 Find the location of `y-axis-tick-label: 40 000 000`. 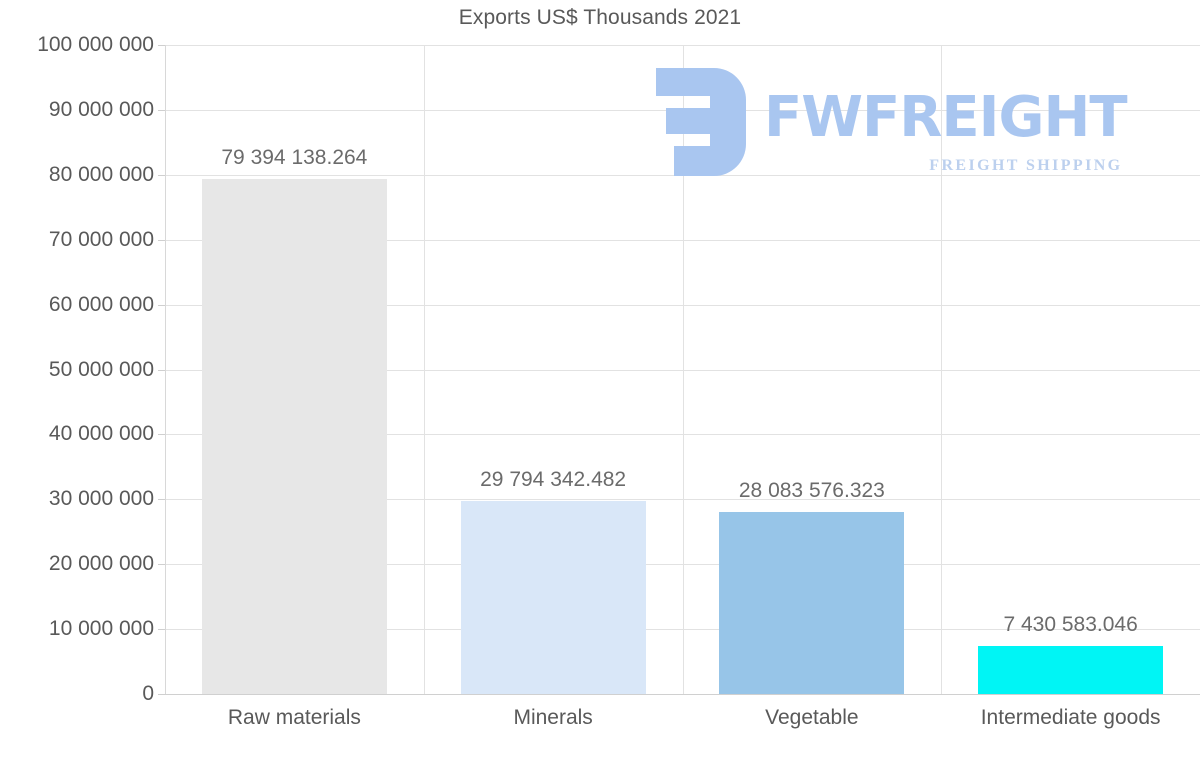

y-axis-tick-label: 40 000 000 is located at coordinates (101, 434).